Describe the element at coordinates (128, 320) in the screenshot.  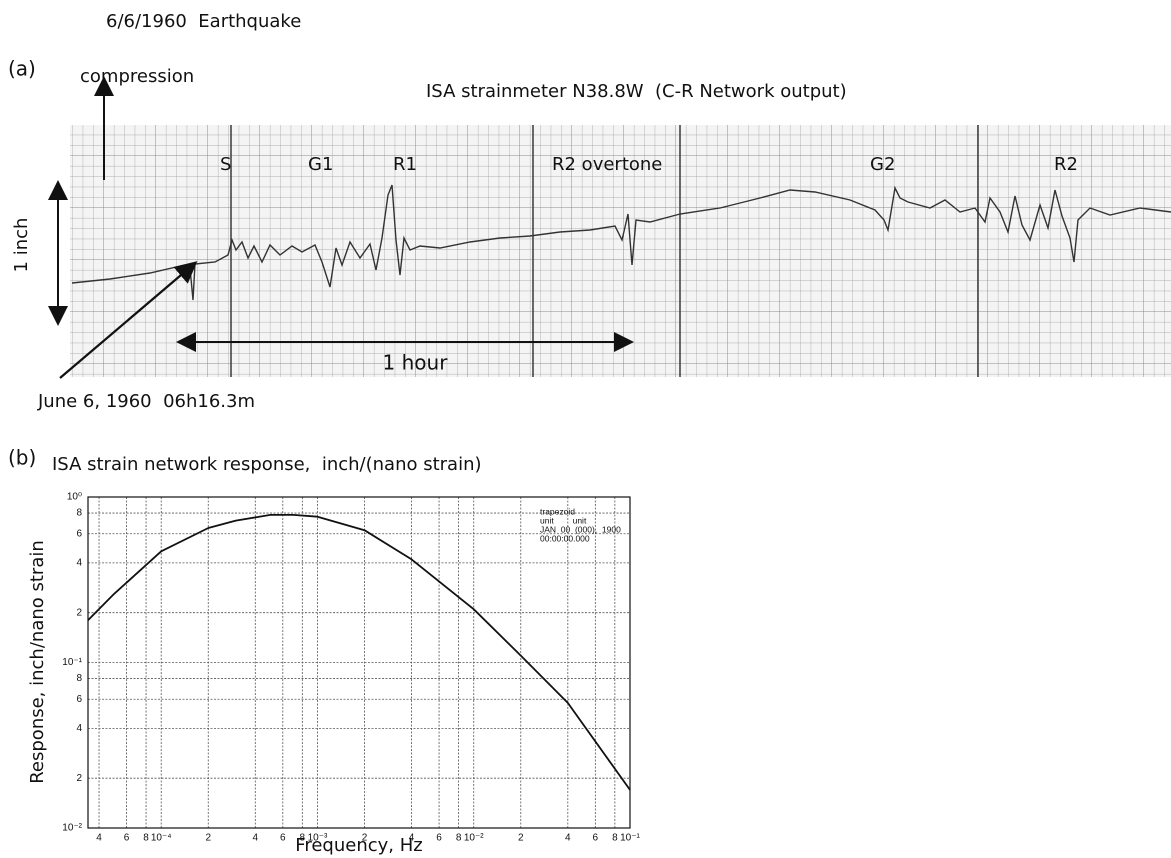
I see `onset-arrow` at that location.